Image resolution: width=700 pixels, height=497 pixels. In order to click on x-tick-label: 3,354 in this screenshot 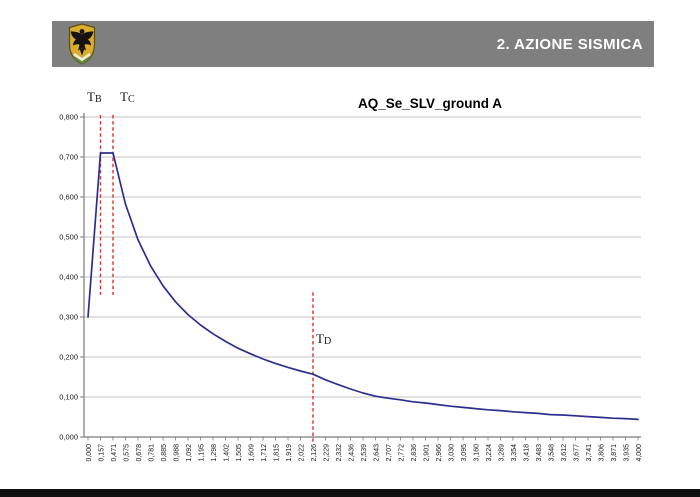, I will do `click(514, 453)`.